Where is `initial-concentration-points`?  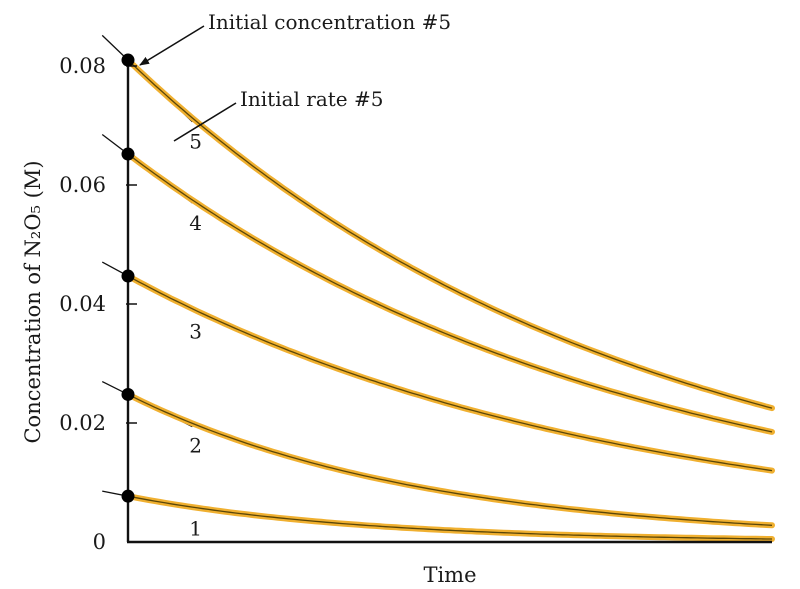 initial-concentration-points is located at coordinates (128, 278).